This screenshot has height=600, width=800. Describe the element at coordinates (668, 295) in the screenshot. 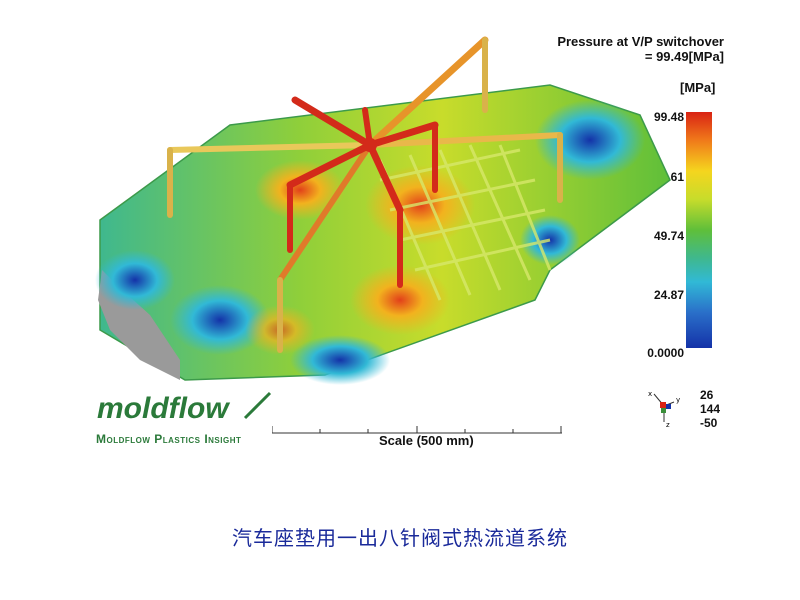

I see `legend-tick-1: 24.87` at that location.